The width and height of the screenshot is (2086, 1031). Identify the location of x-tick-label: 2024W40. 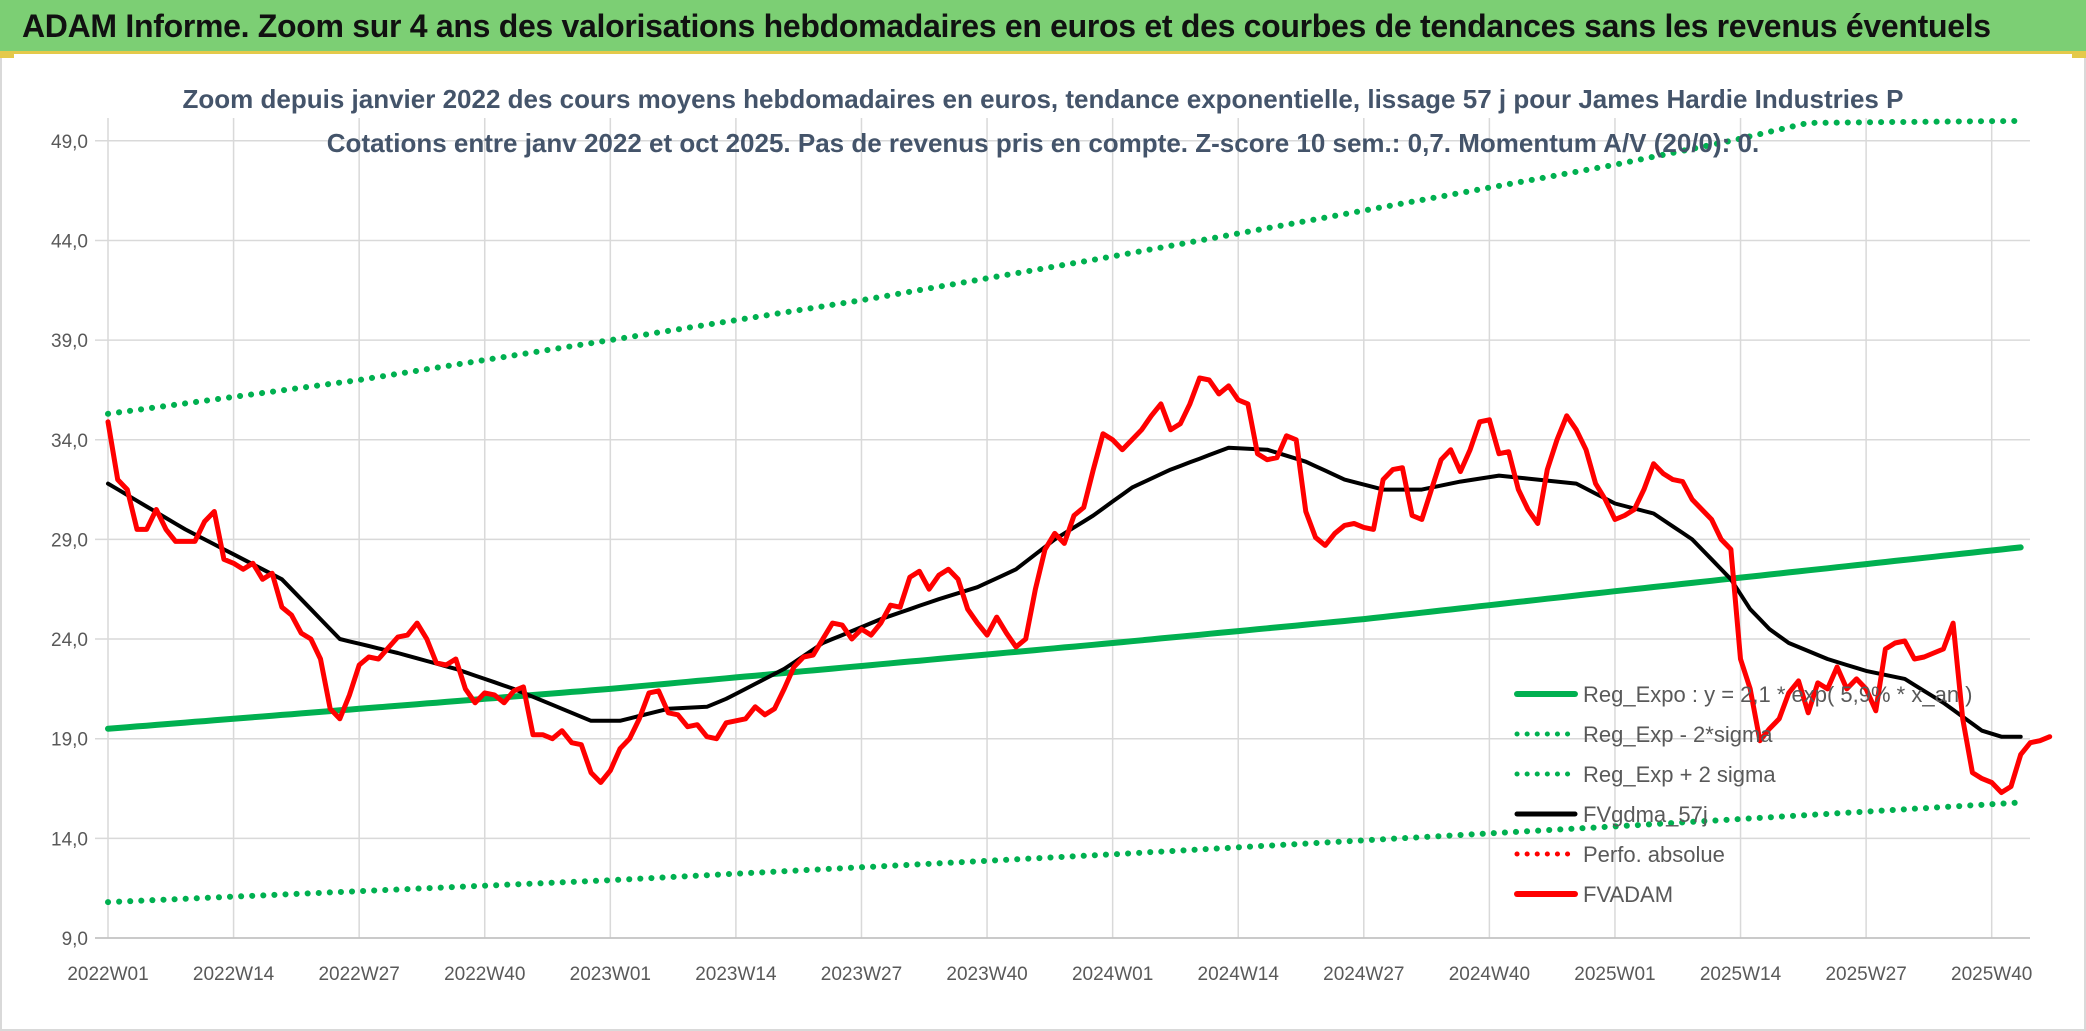
(1489, 974).